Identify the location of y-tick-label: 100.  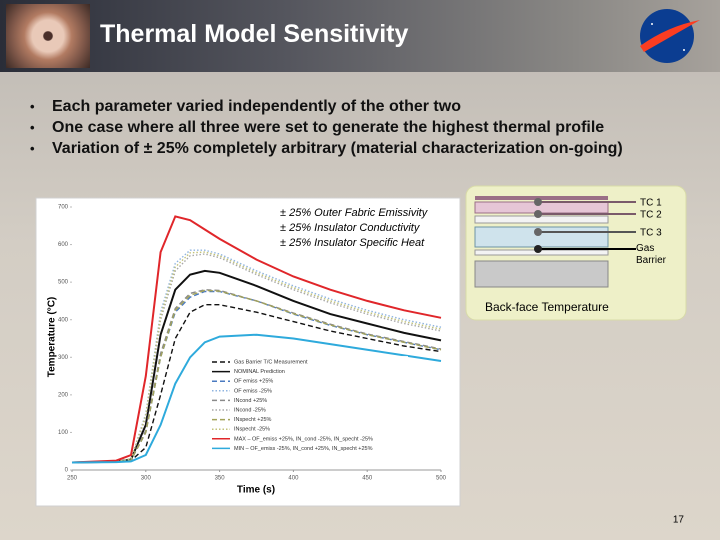
(63, 433).